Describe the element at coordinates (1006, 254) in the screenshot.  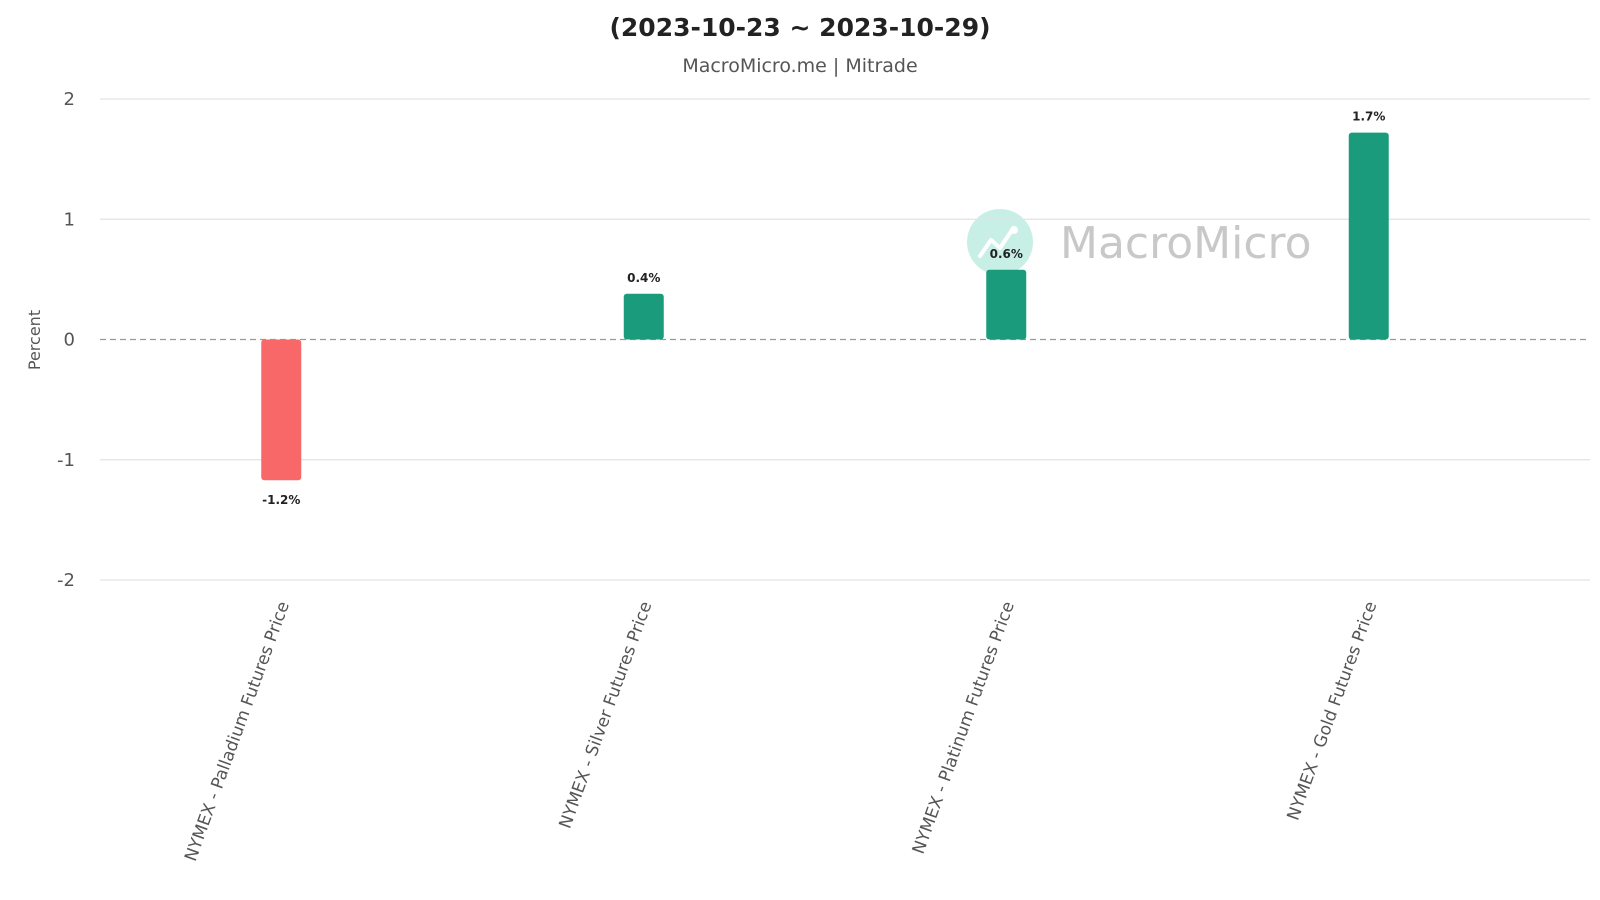
I see `data-label: 0.6%` at that location.